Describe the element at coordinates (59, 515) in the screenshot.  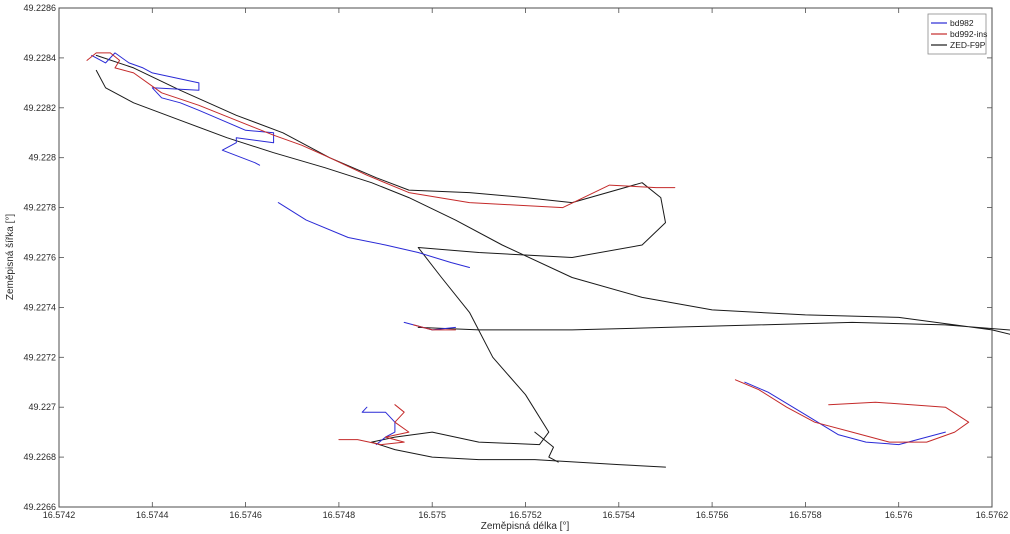
I see `x-tick-label: 16.5742` at that location.